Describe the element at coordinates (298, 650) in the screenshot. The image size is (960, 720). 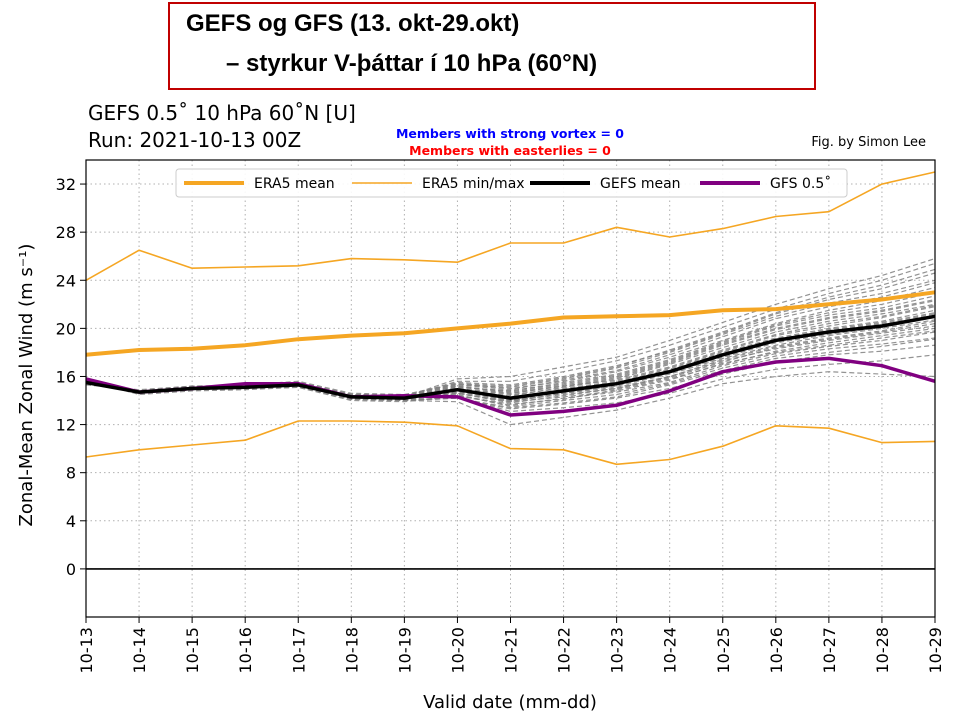
I see `x-tick-label: 10-17` at that location.